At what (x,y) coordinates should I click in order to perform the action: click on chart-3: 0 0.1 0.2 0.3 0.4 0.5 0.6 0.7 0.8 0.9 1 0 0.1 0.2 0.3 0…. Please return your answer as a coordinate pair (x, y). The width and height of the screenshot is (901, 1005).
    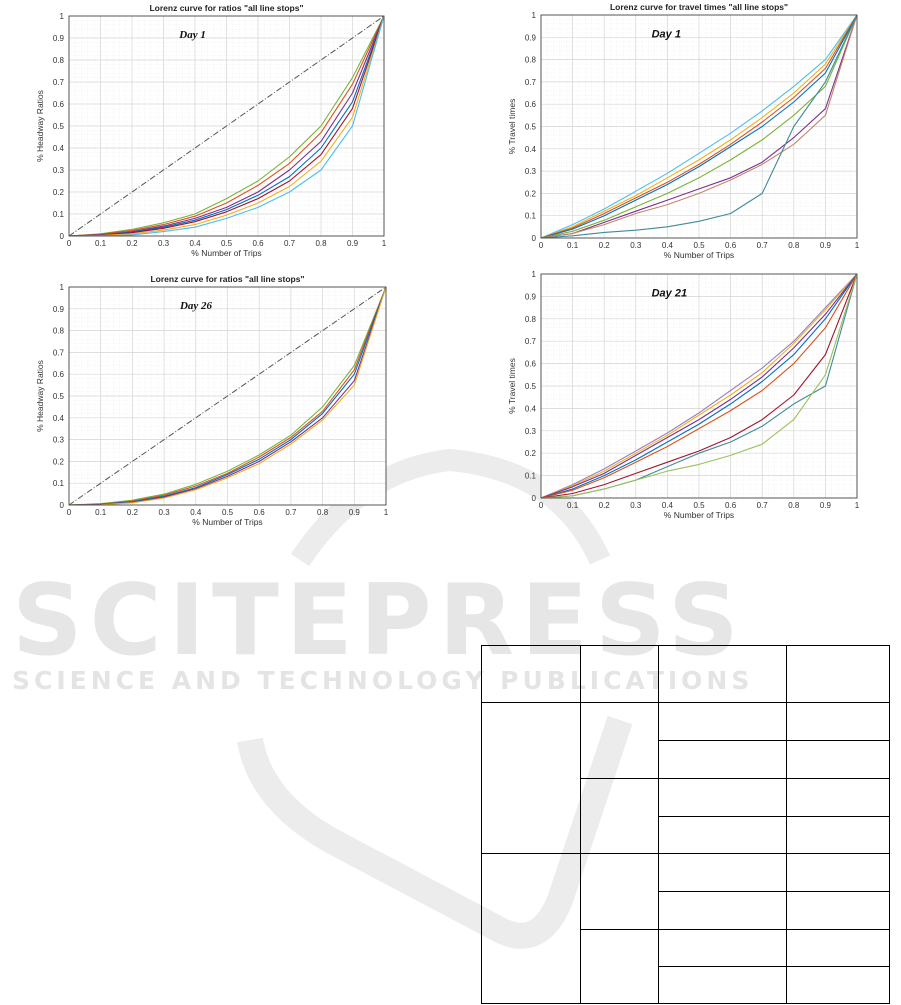
    Looking at the image, I should click on (212, 400).